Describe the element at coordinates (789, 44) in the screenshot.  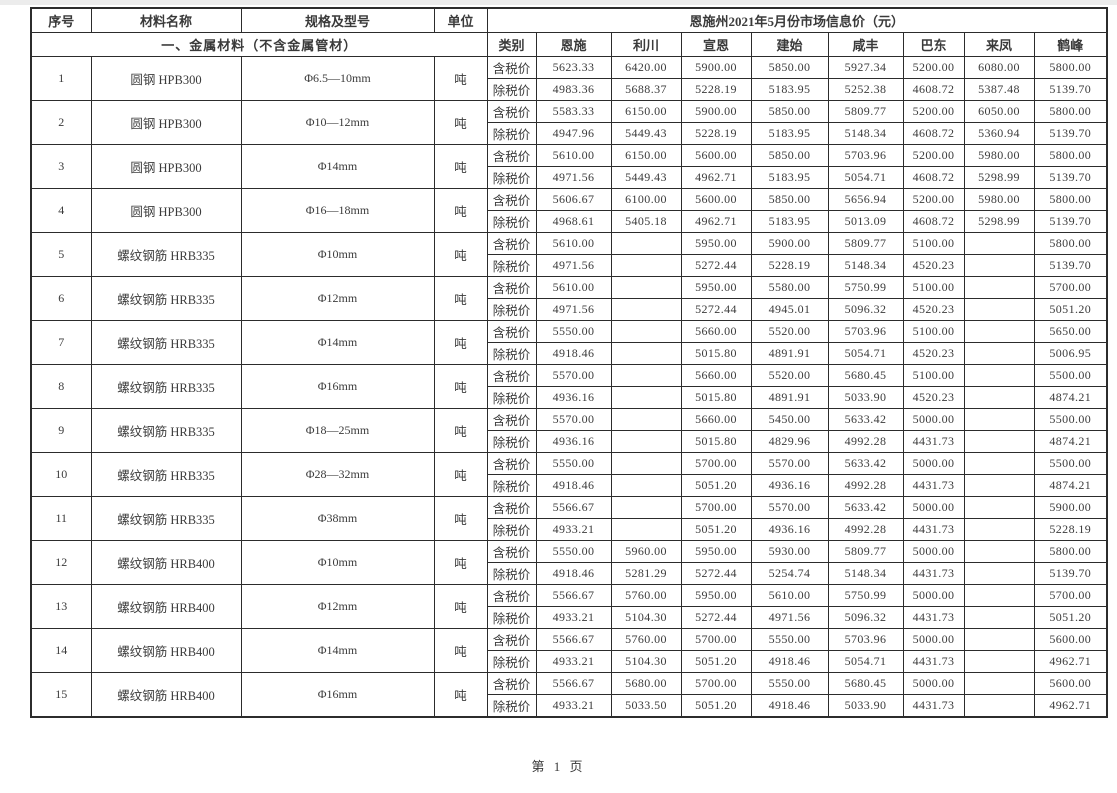
I see `col-header-city-jianshi: 建始` at that location.